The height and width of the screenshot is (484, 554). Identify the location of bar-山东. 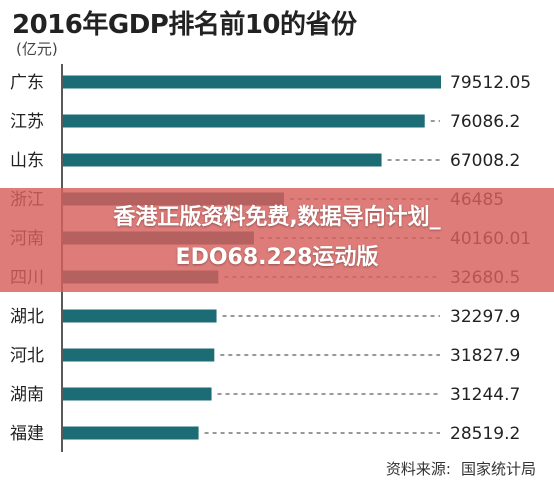
(222, 160).